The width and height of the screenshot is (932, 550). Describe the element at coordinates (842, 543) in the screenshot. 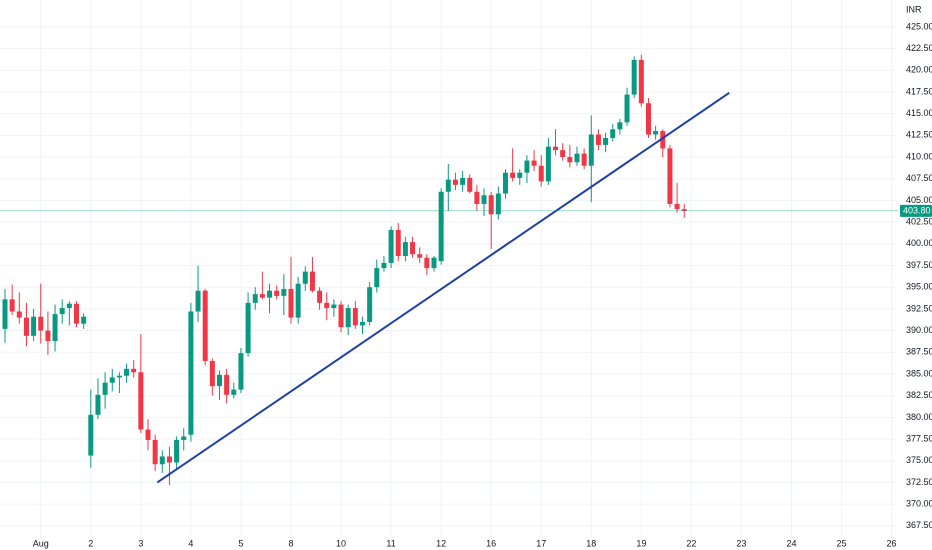

I see `x-tick-label: 25` at that location.